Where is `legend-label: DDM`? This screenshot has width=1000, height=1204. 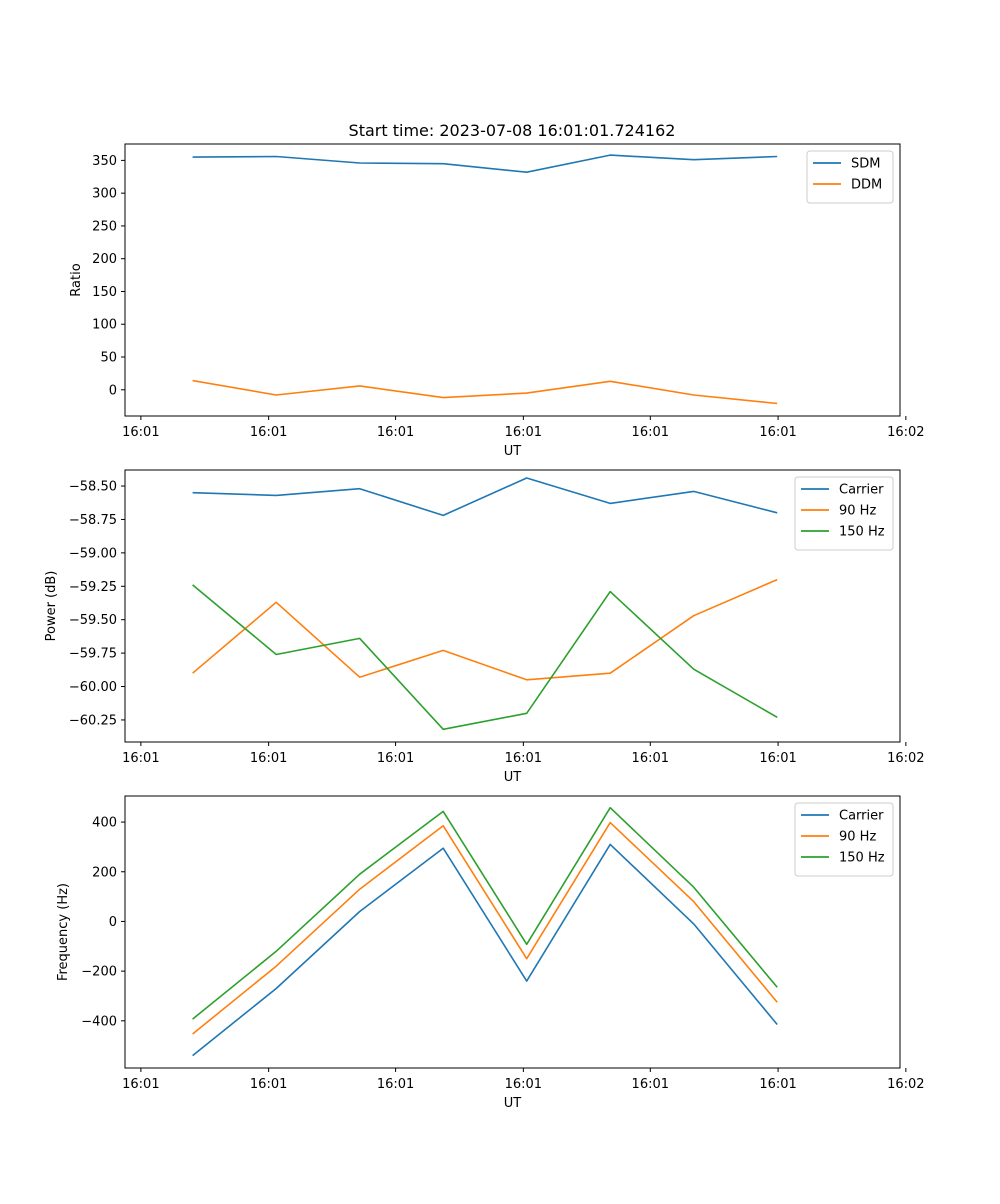 legend-label: DDM is located at coordinates (866, 185).